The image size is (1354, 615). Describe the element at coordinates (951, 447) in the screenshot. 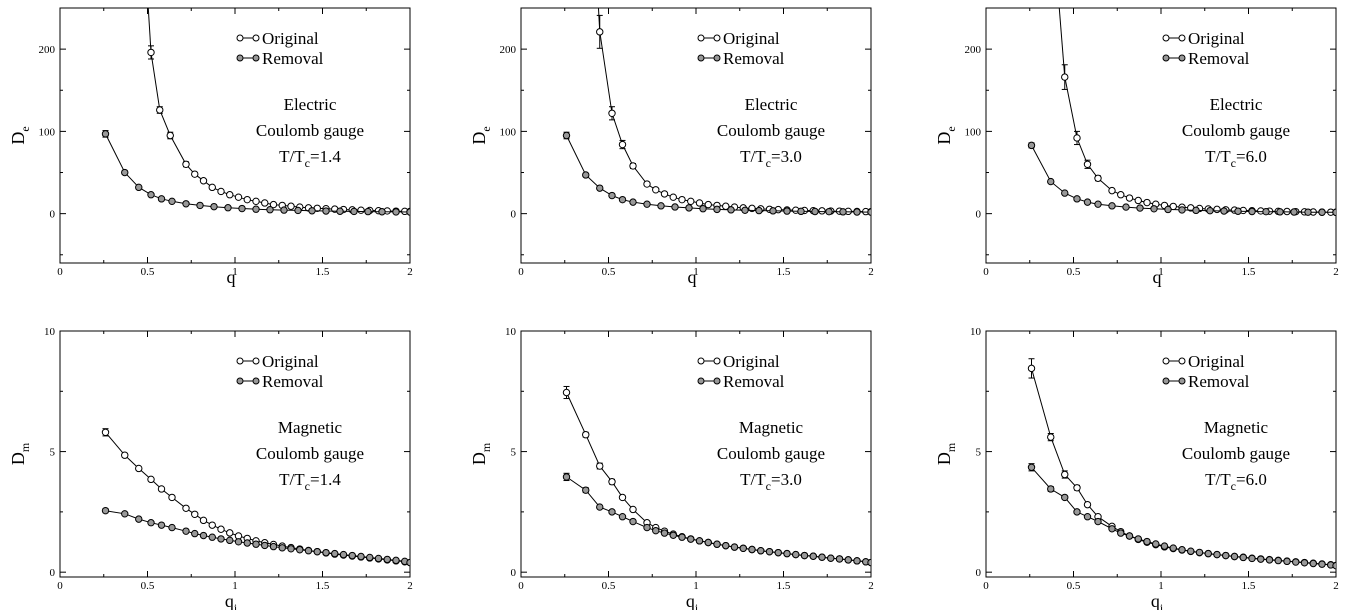

I see `y-axis-label-sub: m` at that location.